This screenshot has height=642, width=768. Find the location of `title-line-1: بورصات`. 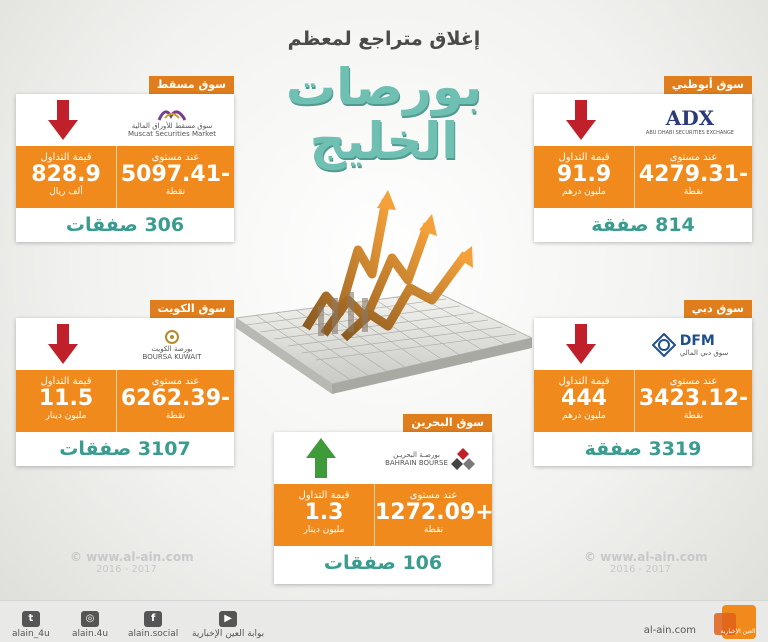

title-line-1: بورصات is located at coordinates (384, 87).